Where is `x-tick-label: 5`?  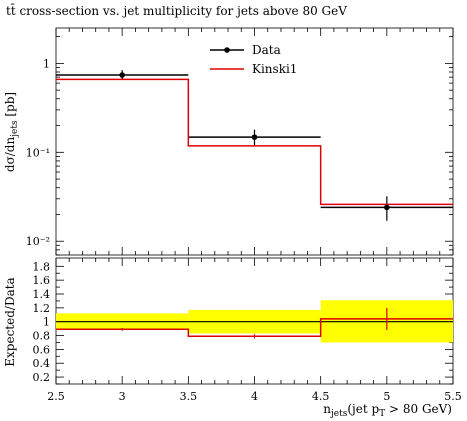
x-tick-label: 5 is located at coordinates (386, 396).